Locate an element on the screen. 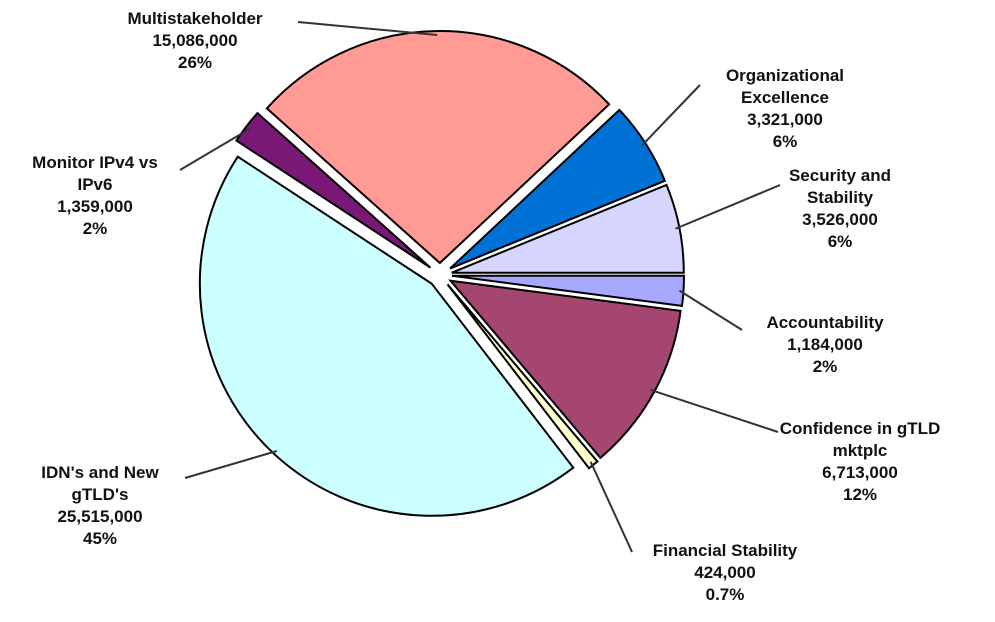  category-label: Confidence in gTLD mktplc is located at coordinates (860, 439).